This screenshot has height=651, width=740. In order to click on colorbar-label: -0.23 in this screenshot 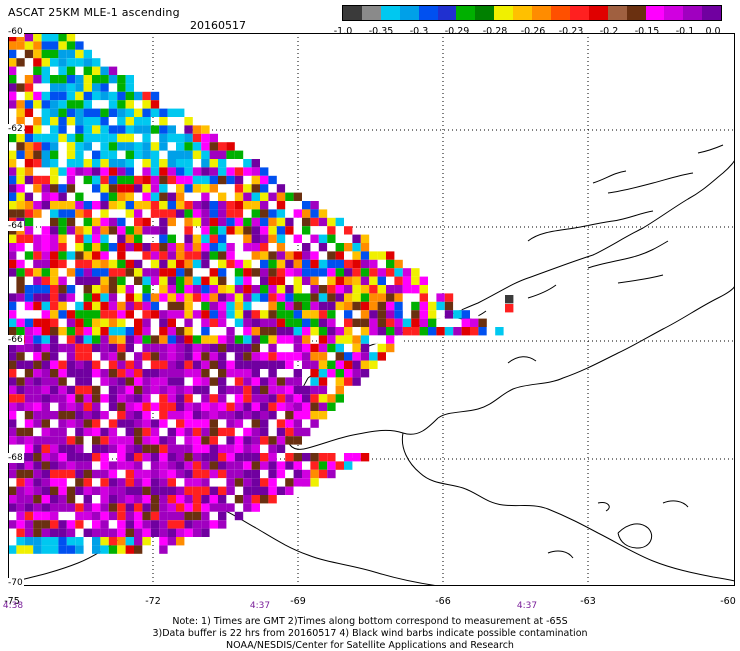, I will do `click(571, 31)`.